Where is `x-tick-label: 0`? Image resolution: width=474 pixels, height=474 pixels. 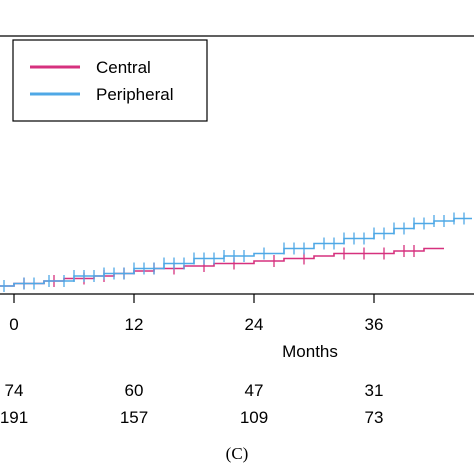
x-tick-label: 0 is located at coordinates (13, 324).